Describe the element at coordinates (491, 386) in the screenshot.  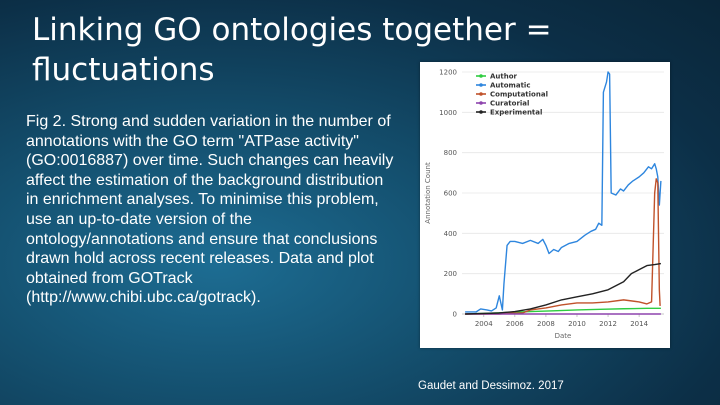
I see `citation: Gaudet and Dessimoz. 2017` at that location.